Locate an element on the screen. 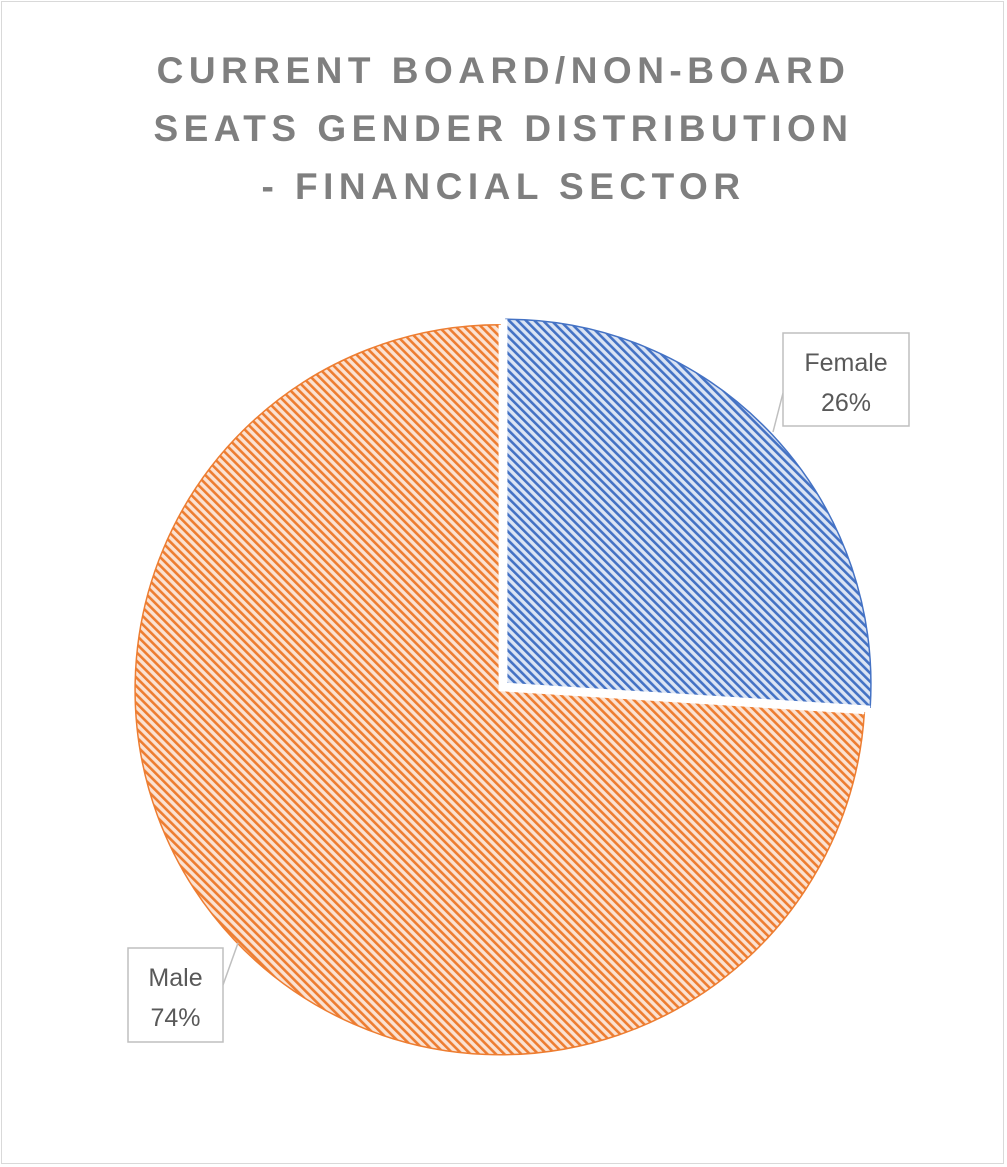  data-label-category: Male is located at coordinates (175, 978).